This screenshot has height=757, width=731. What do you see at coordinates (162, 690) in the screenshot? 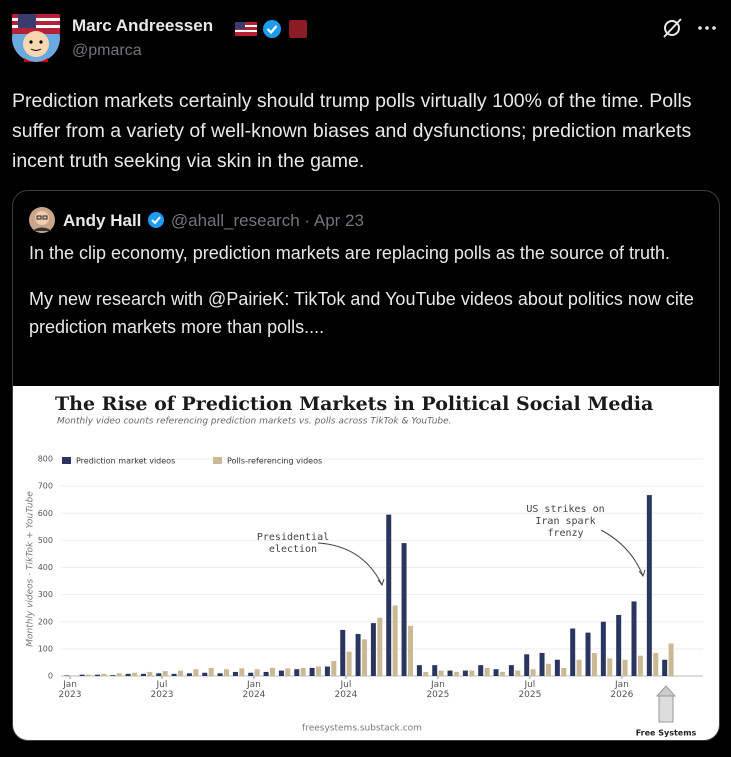
I see `x-tick-label: Jul 2023` at bounding box center [162, 690].